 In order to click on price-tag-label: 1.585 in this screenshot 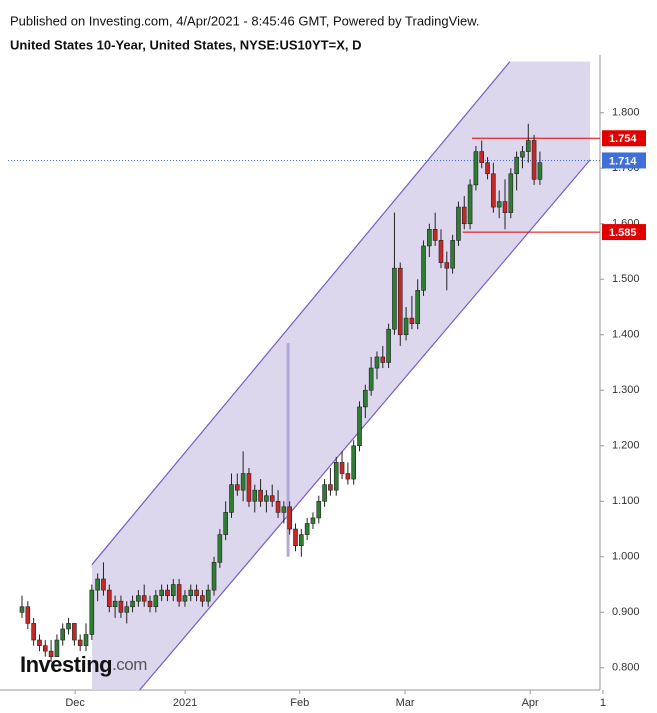, I will do `click(623, 233)`.